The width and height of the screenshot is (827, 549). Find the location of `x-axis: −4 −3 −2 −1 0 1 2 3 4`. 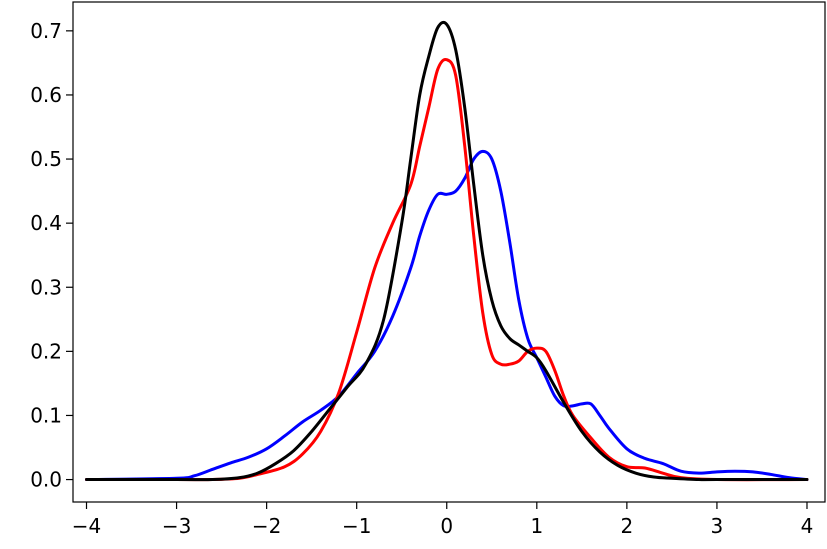

x-axis: −4 −3 −2 −1 0 1 2 3 4 is located at coordinates (443, 520).